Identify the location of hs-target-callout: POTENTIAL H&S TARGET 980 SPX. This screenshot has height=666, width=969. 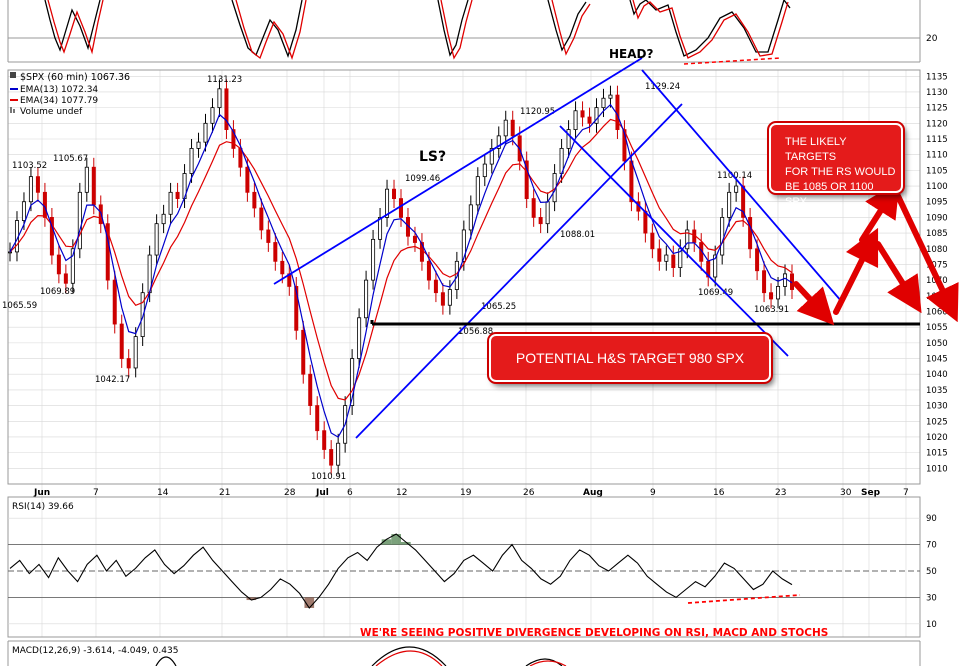
(630, 358).